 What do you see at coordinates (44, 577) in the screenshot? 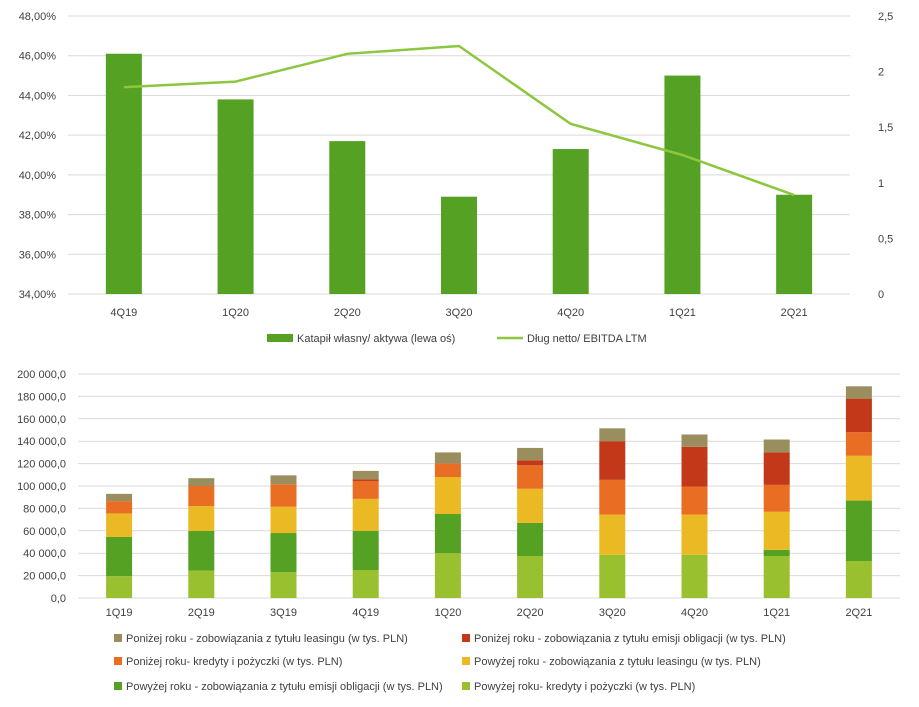
I see `y-axis-tick-label: 20 000,0` at bounding box center [44, 577].